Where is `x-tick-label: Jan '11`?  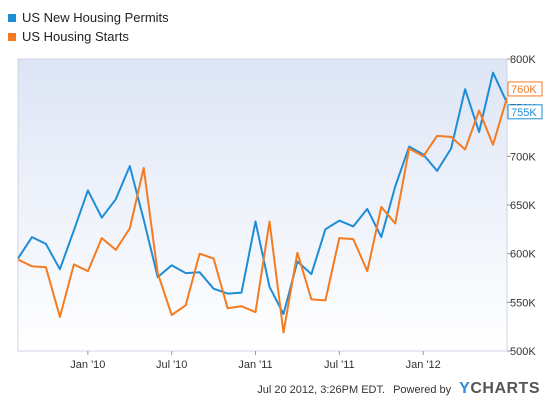 x-tick-label: Jan '11 is located at coordinates (255, 365).